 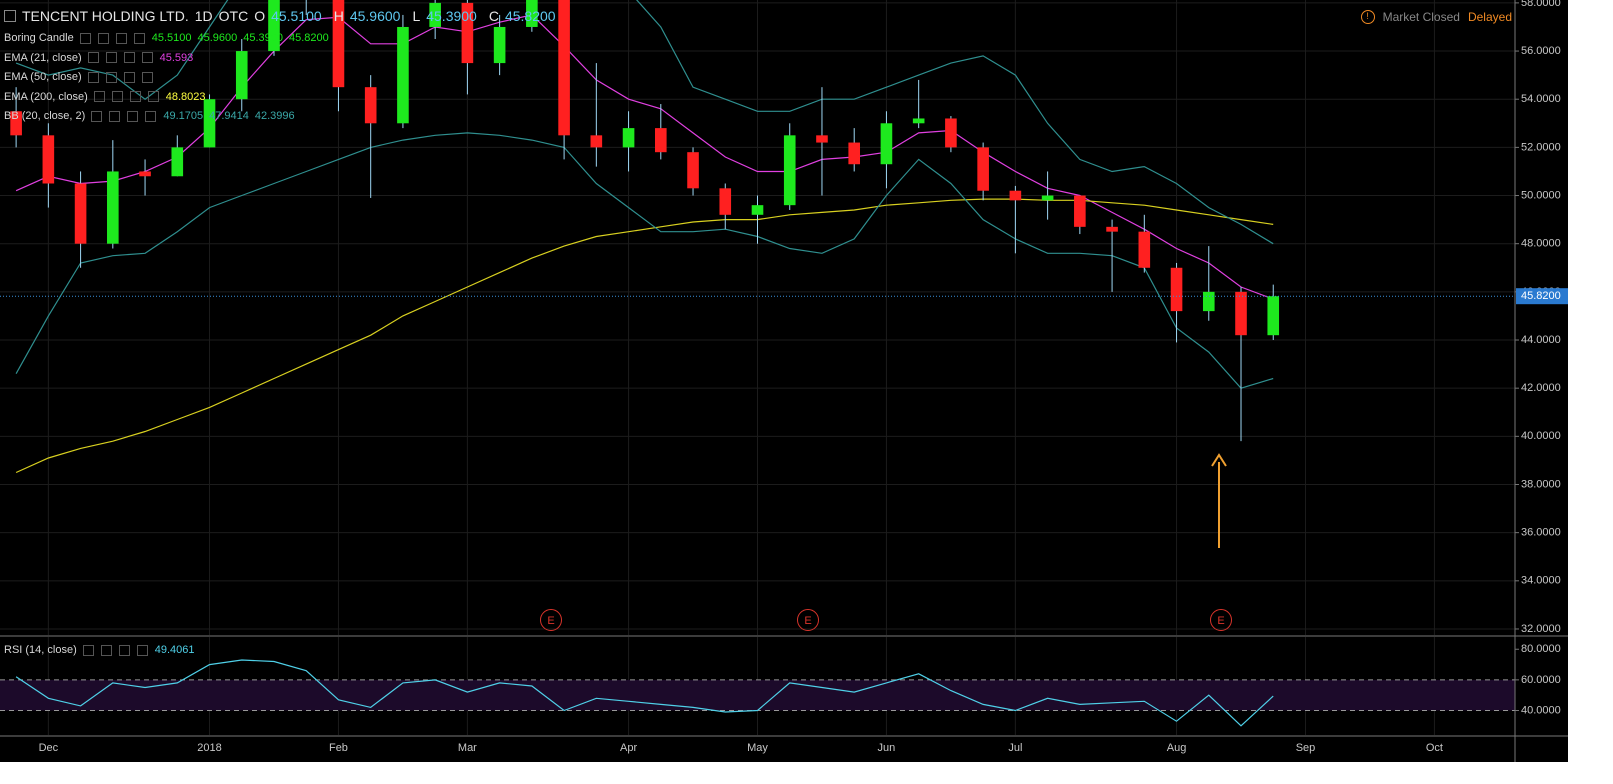 What do you see at coordinates (10, 16) in the screenshot?
I see `collapse-icon` at bounding box center [10, 16].